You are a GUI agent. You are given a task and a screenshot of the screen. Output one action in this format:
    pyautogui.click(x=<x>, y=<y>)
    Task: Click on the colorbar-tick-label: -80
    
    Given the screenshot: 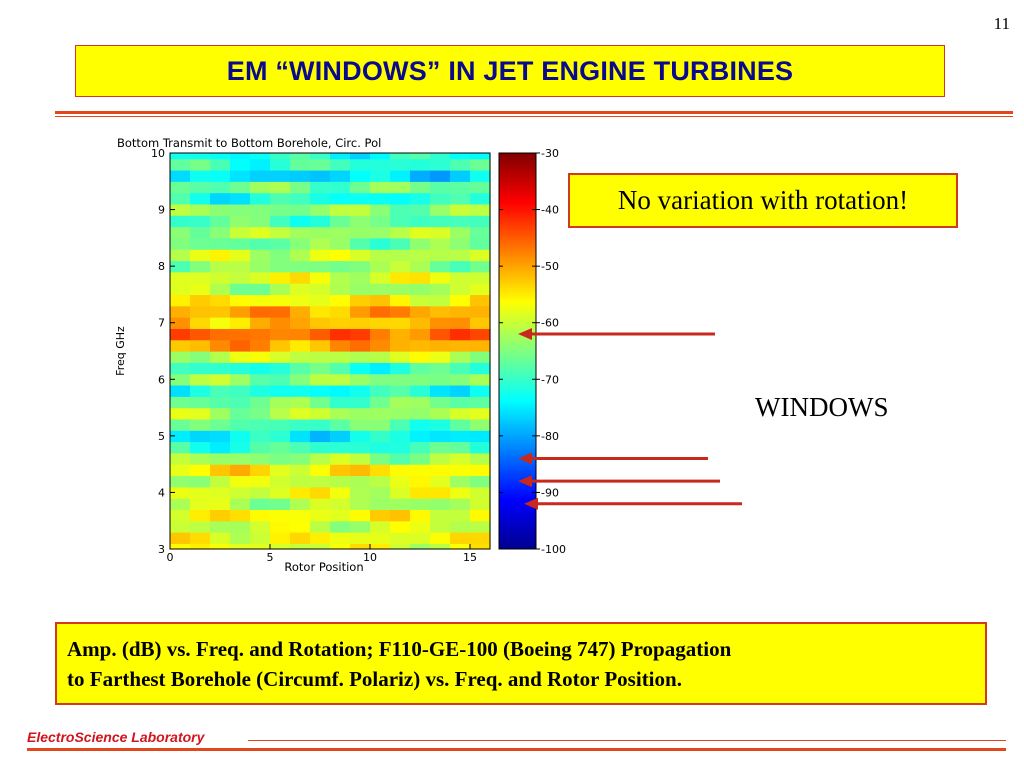 What is the action you would take?
    pyautogui.click(x=550, y=436)
    